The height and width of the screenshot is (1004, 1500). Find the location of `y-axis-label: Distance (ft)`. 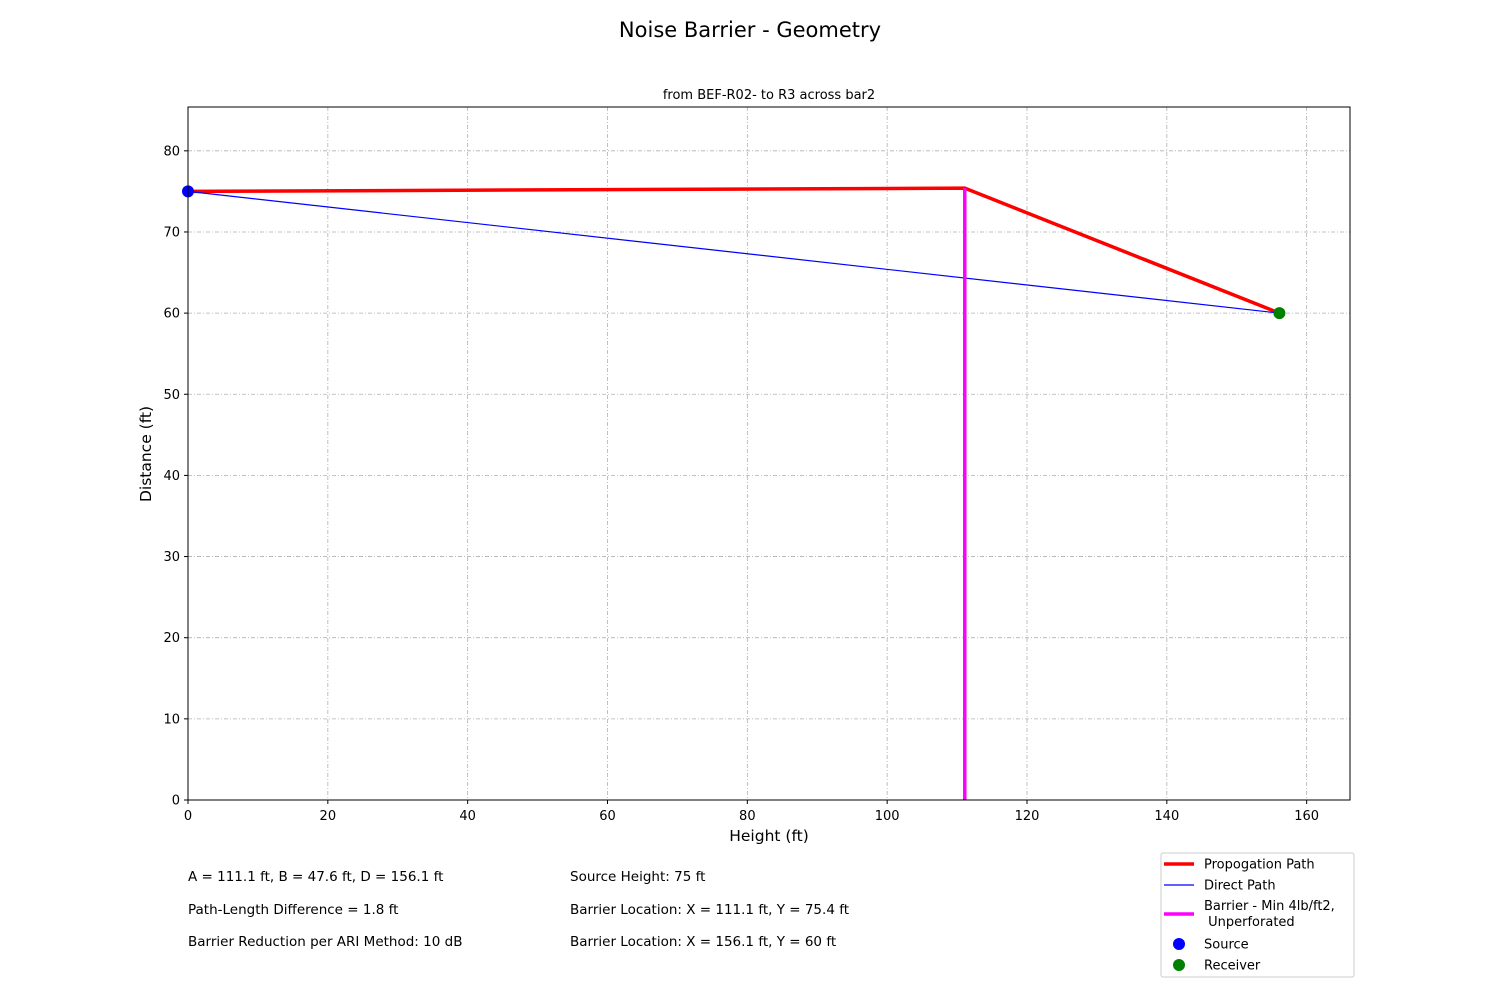

y-axis-label: Distance (ft) is located at coordinates (146, 454).